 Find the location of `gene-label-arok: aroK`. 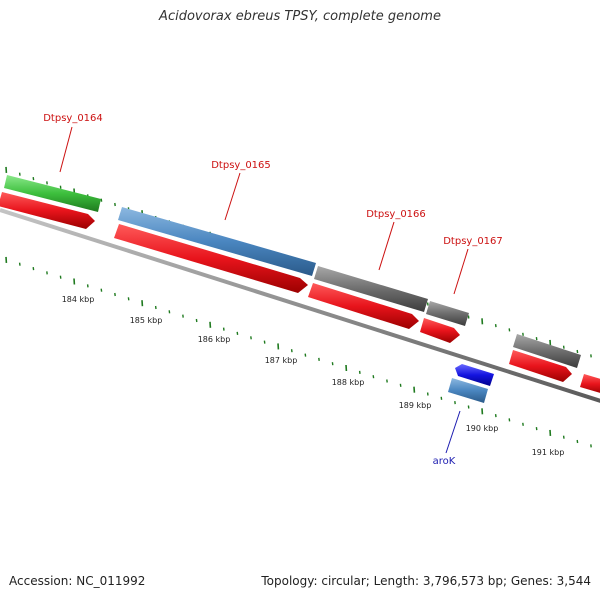

gene-label-arok: aroK is located at coordinates (444, 461).